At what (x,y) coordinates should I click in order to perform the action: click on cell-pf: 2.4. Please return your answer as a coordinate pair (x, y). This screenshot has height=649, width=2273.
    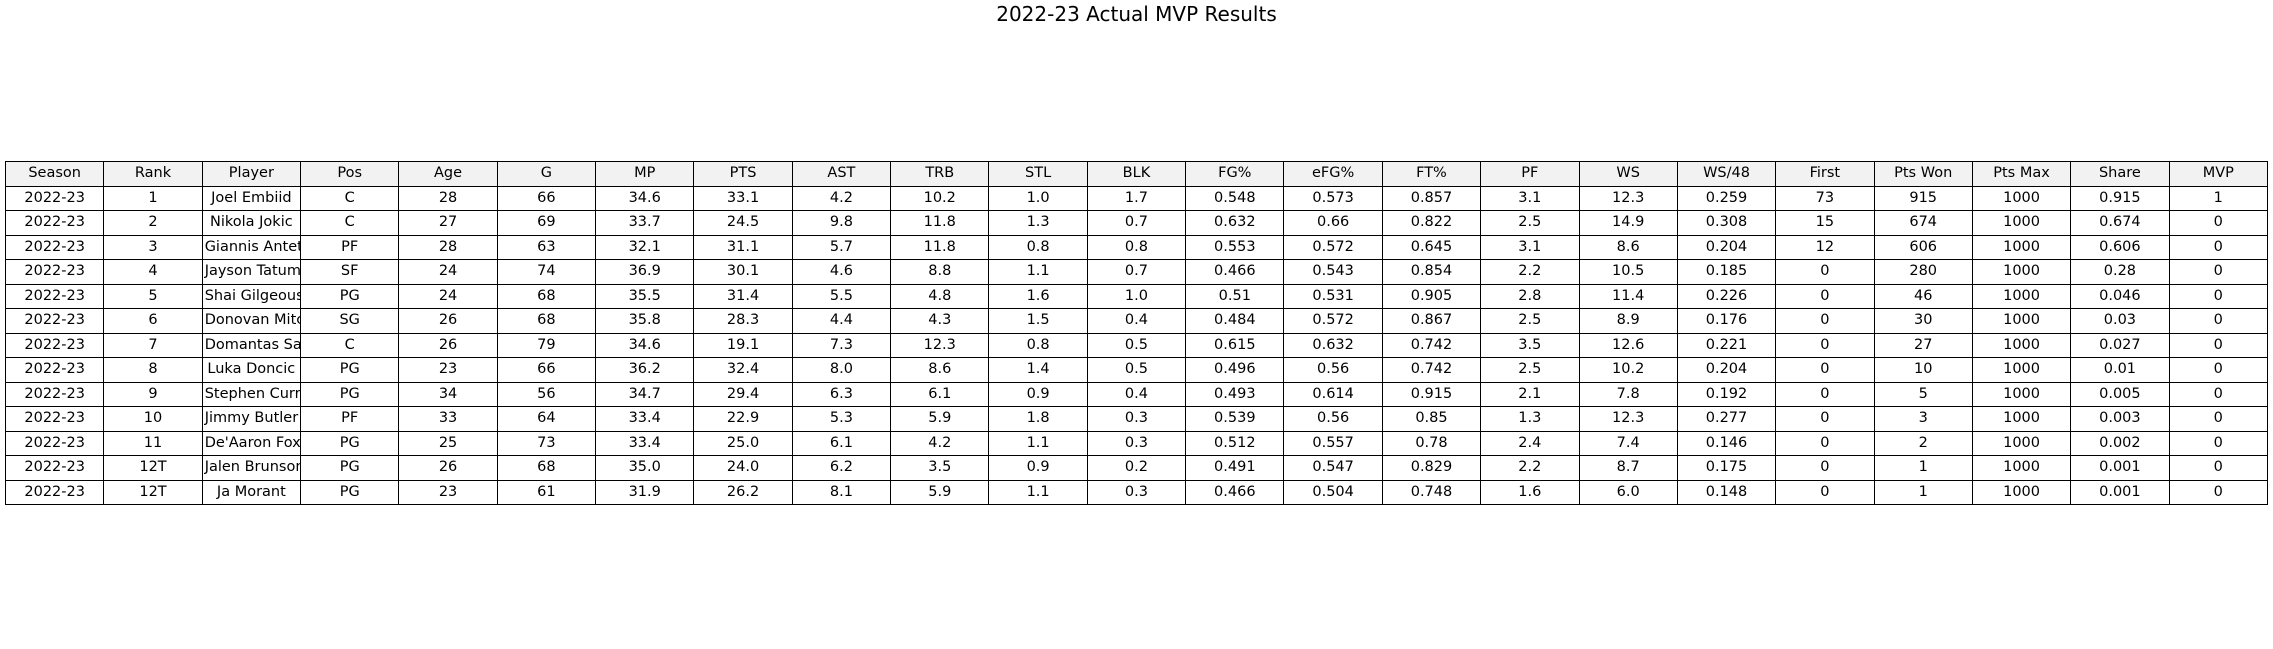
    Looking at the image, I should click on (1530, 443).